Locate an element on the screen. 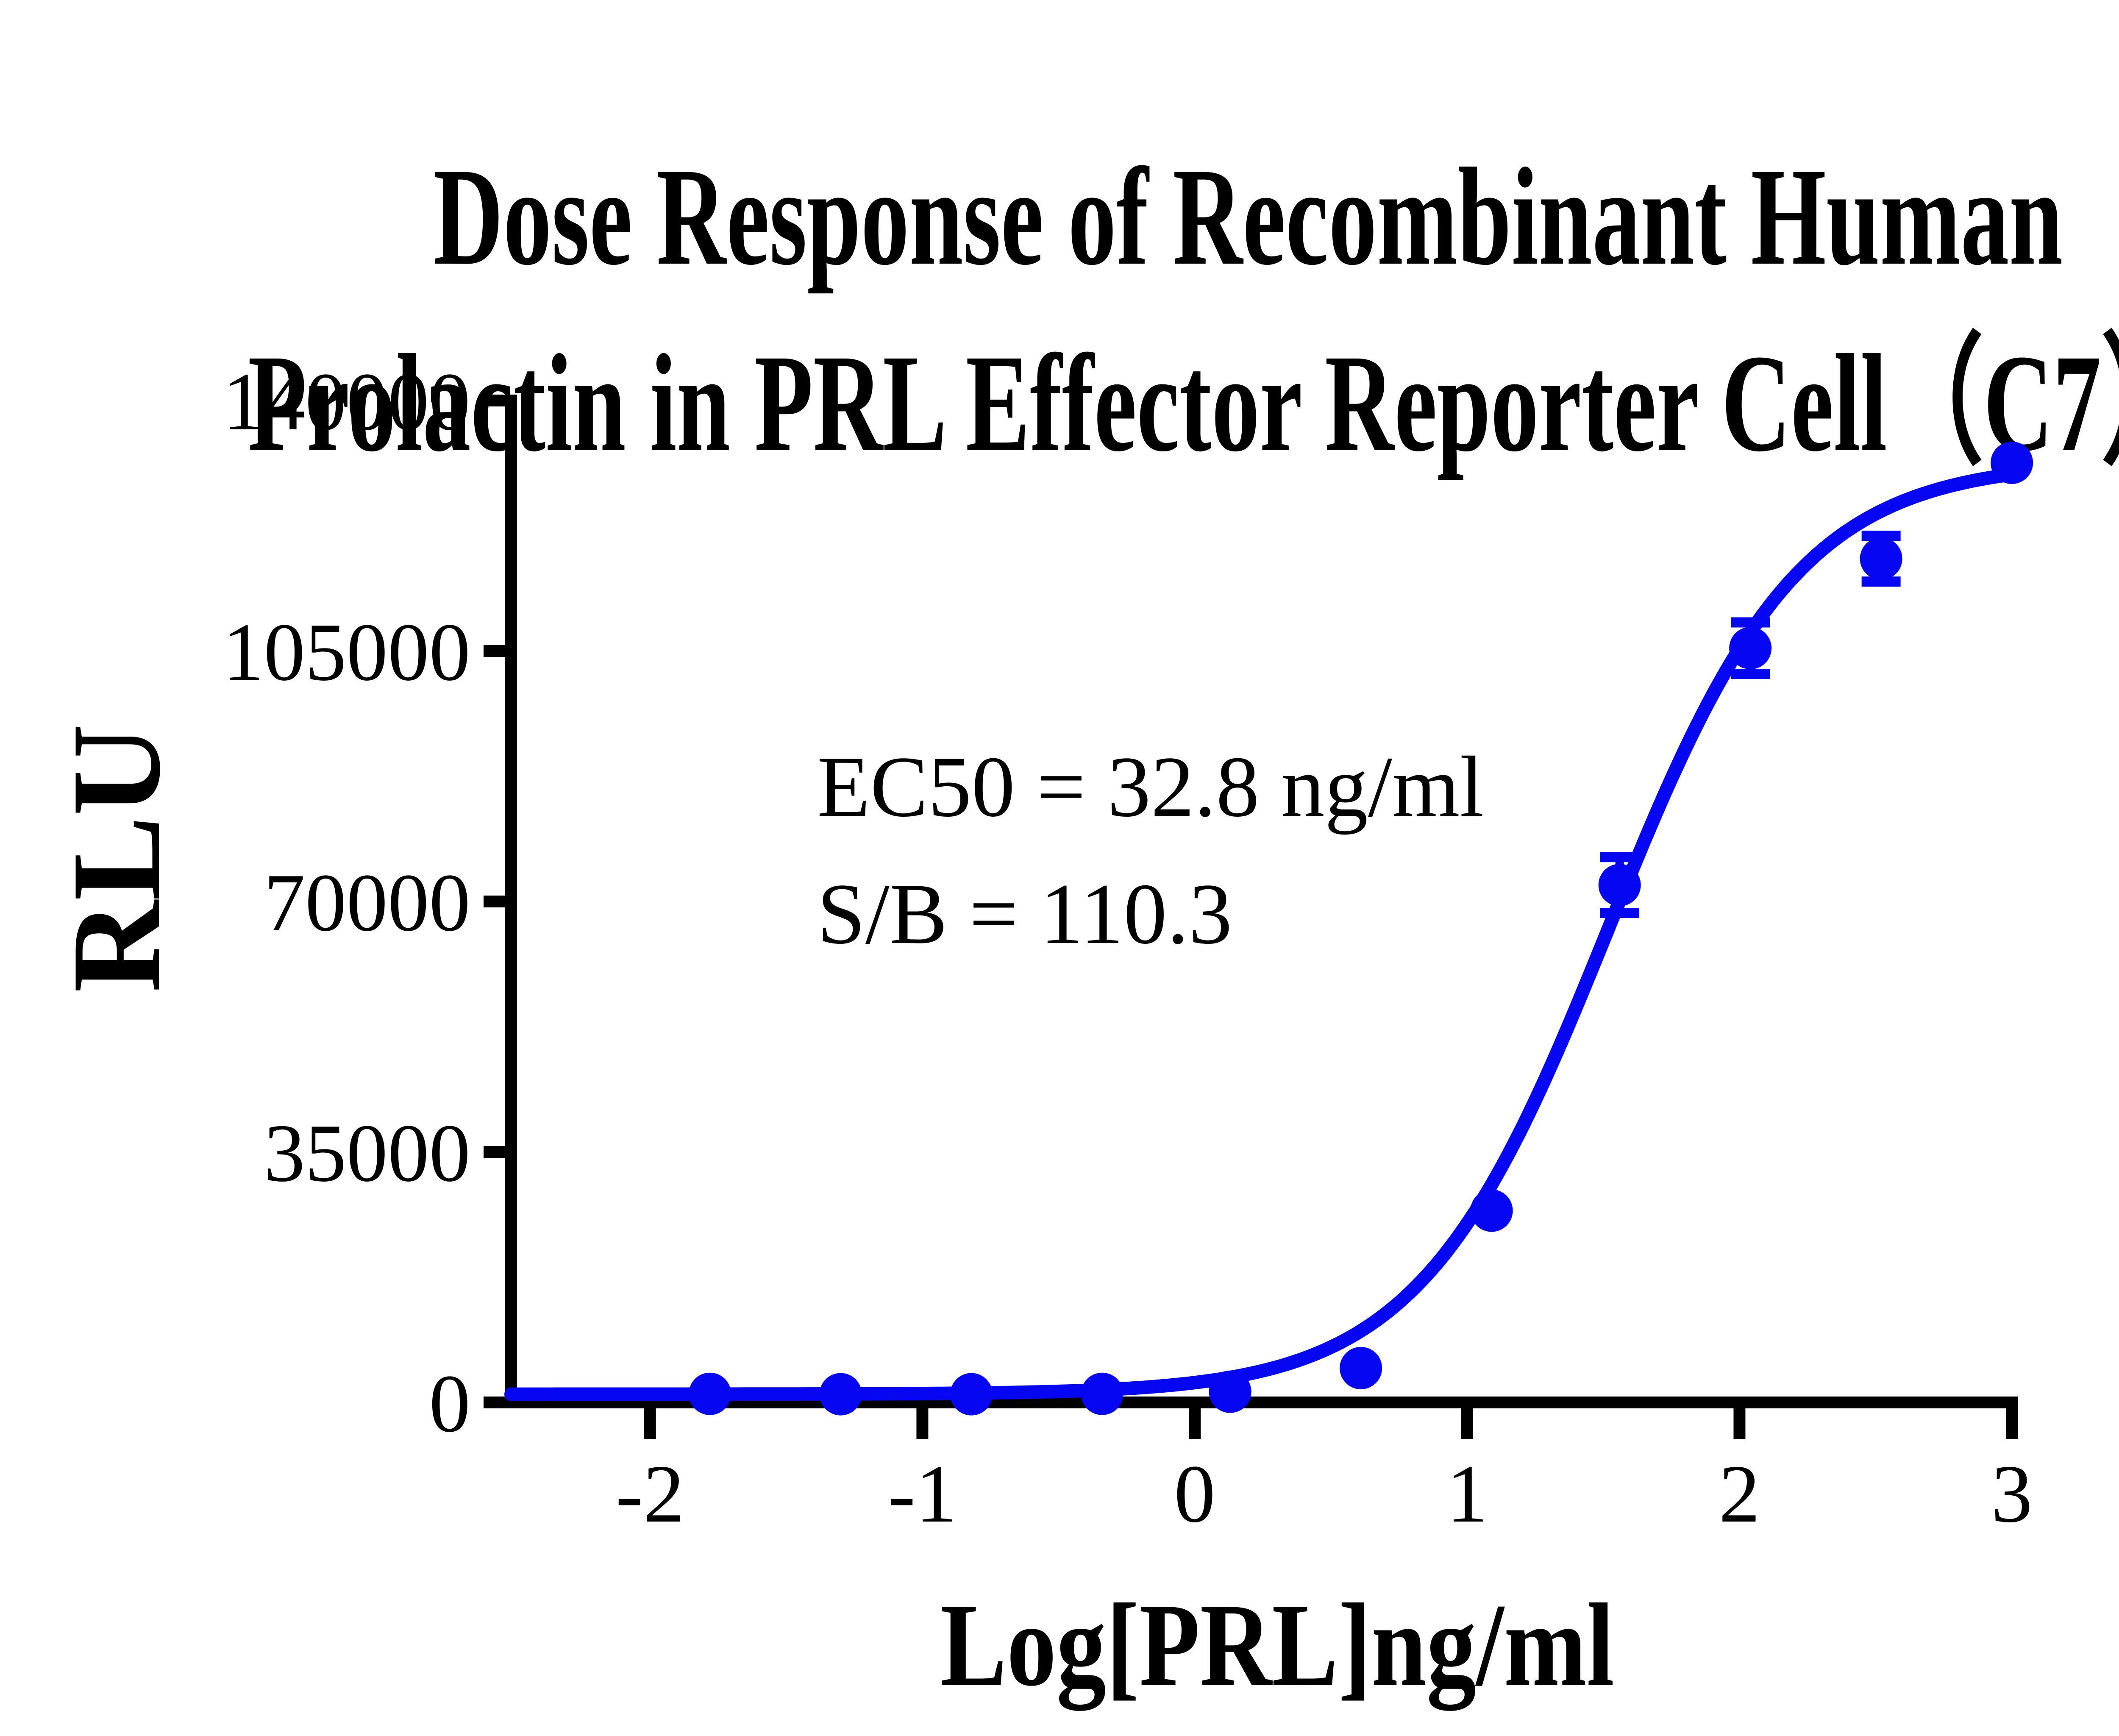  x-axis-ticks: -2 -1 0 1 2 3 is located at coordinates (1325, 1471).